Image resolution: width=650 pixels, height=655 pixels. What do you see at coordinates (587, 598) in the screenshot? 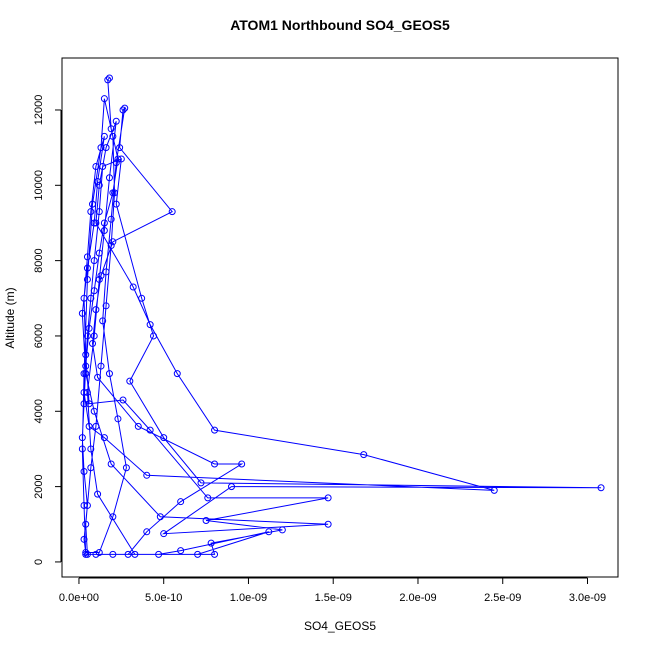
I see `x-tick-label: 3.0e-09` at bounding box center [587, 598].